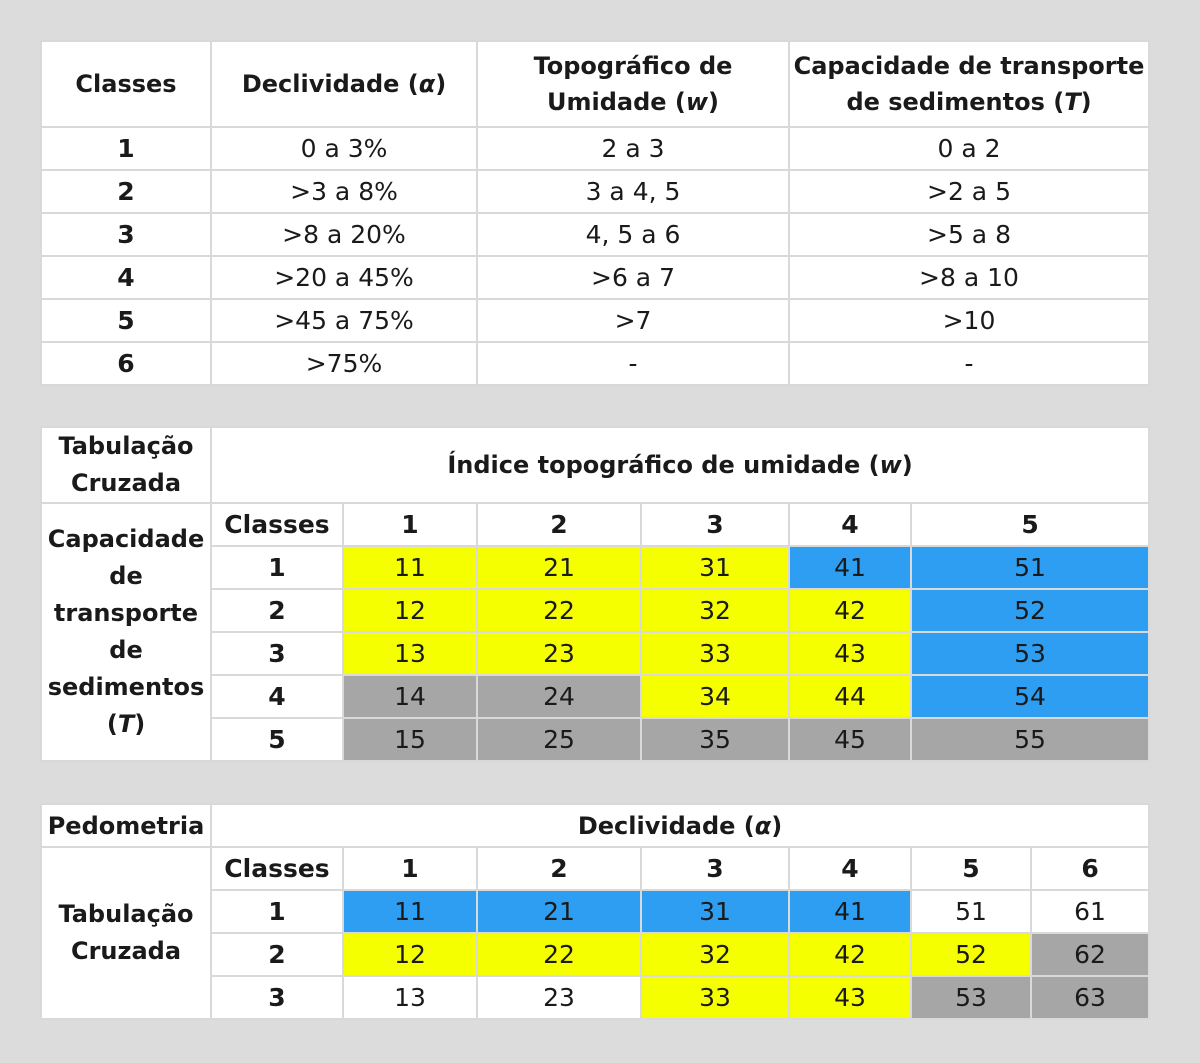 The image size is (1200, 1063). Describe the element at coordinates (126, 277) in the screenshot. I see `class-label: 4` at that location.